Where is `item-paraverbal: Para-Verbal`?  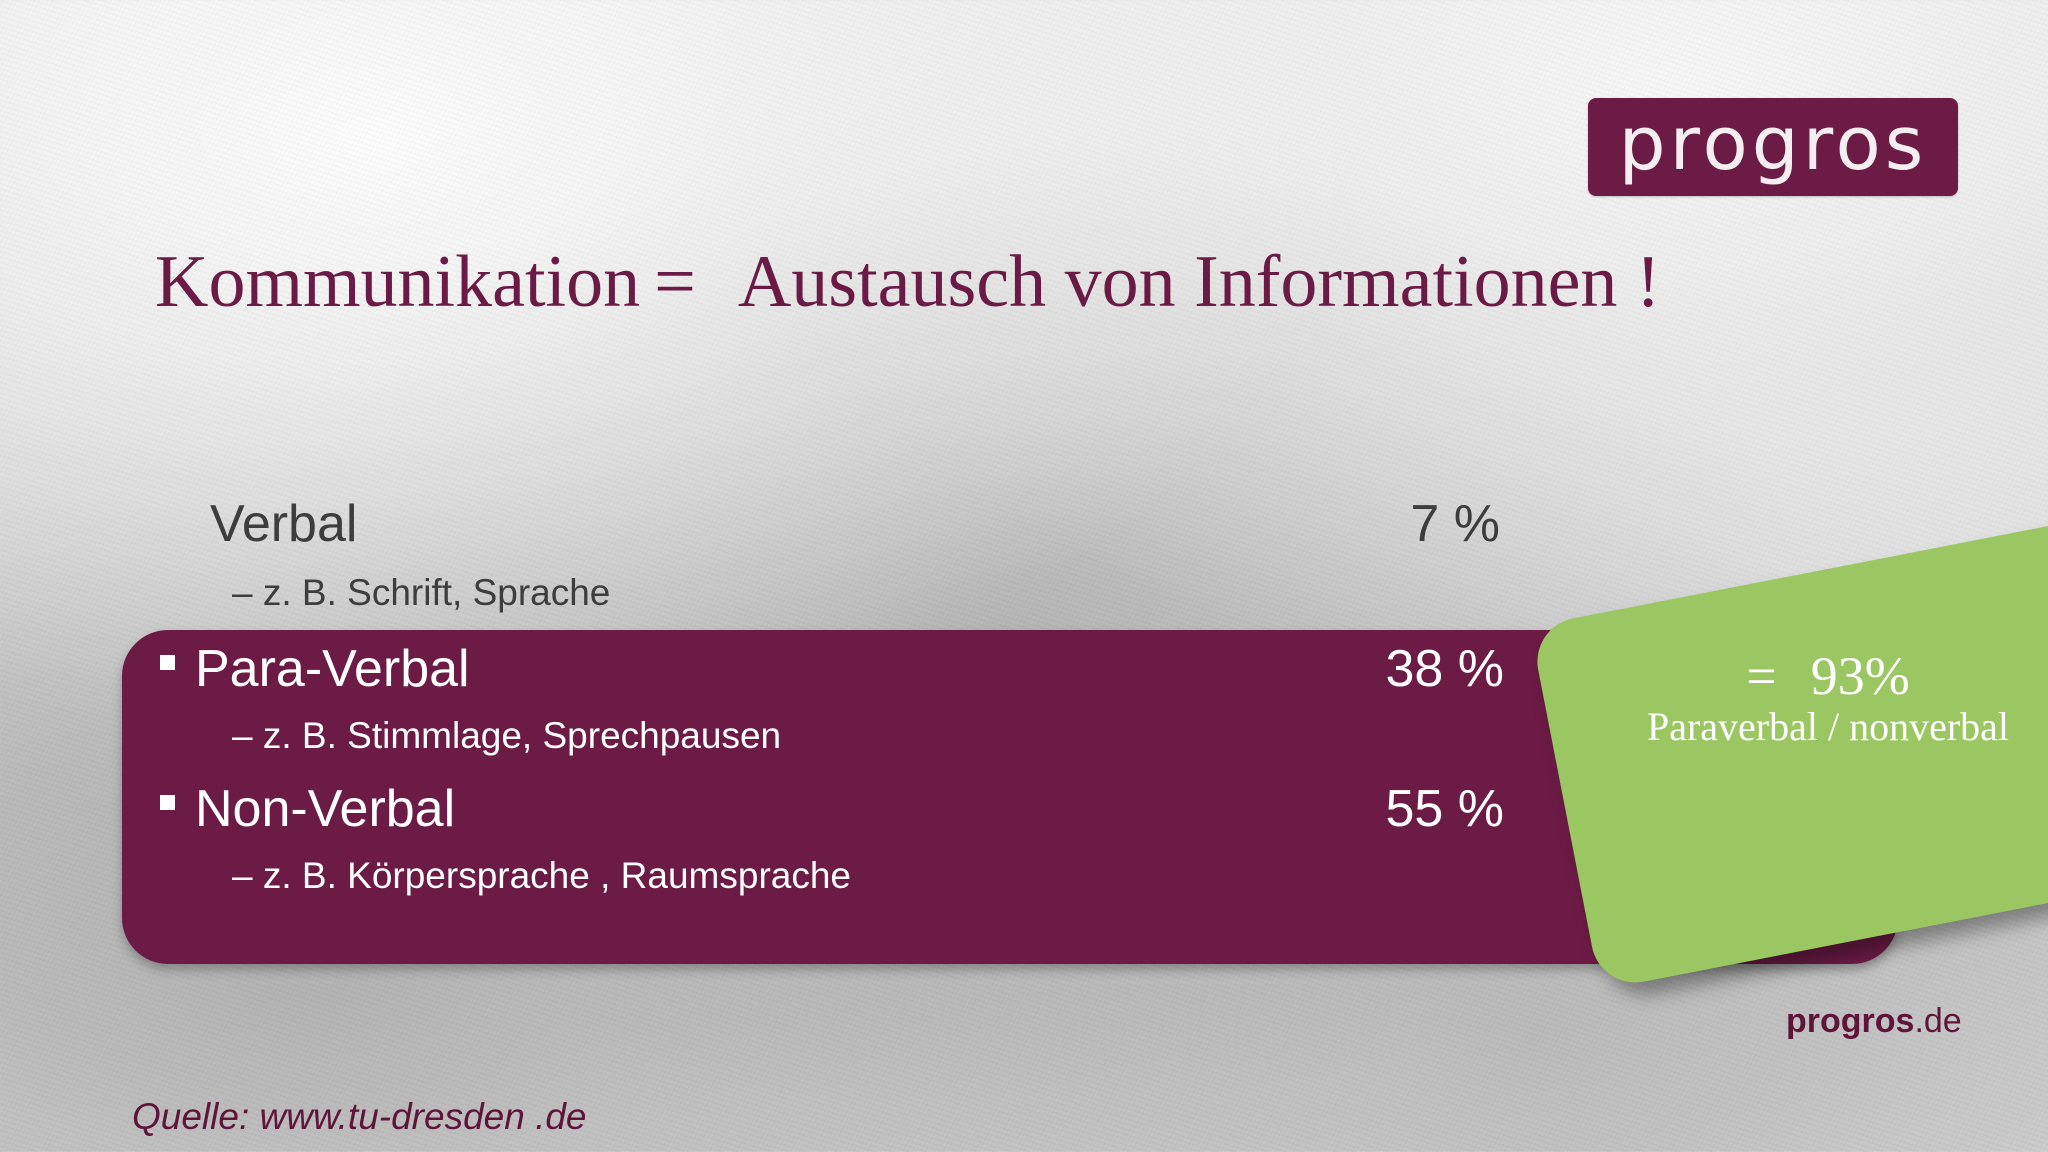 item-paraverbal: Para-Verbal is located at coordinates (315, 669).